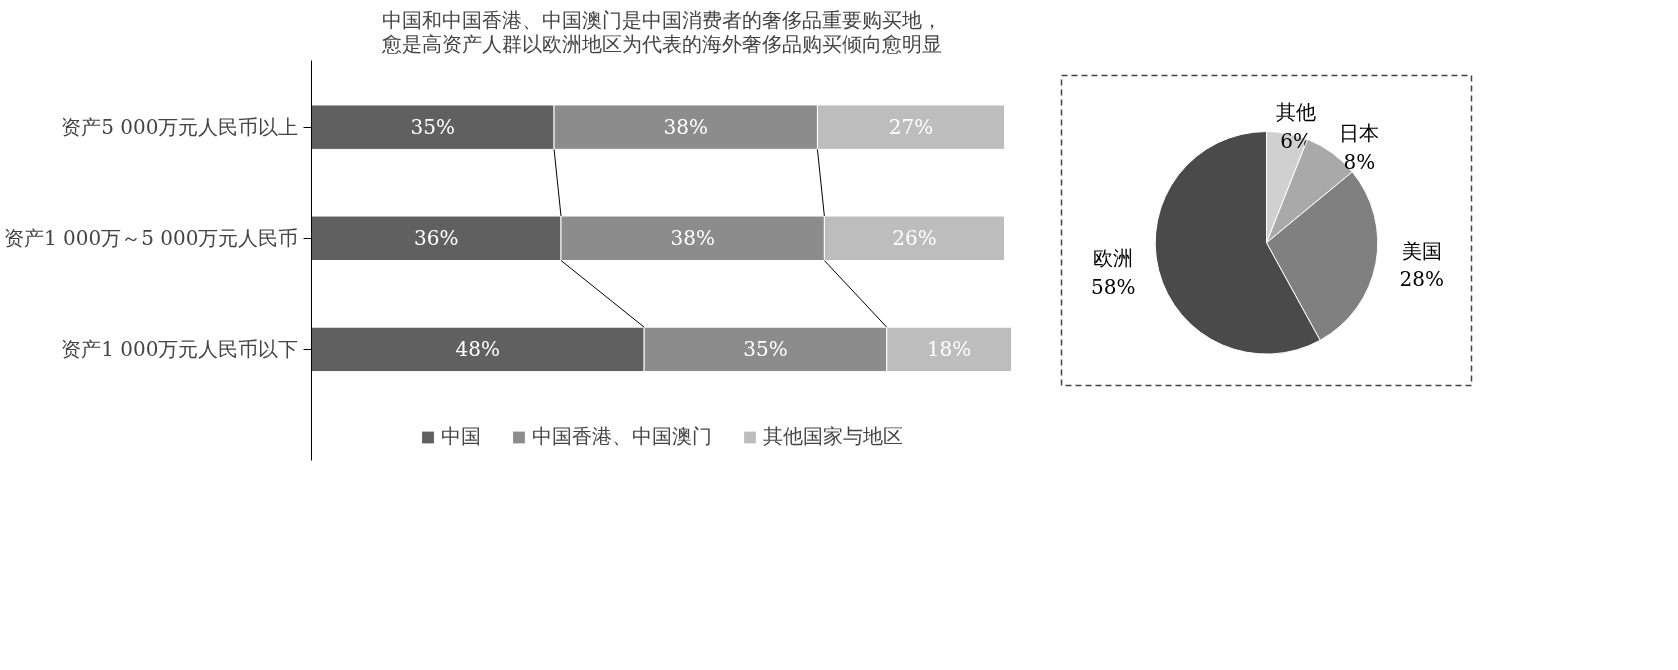  I want to click on data-label: 26%, so click(914, 238).